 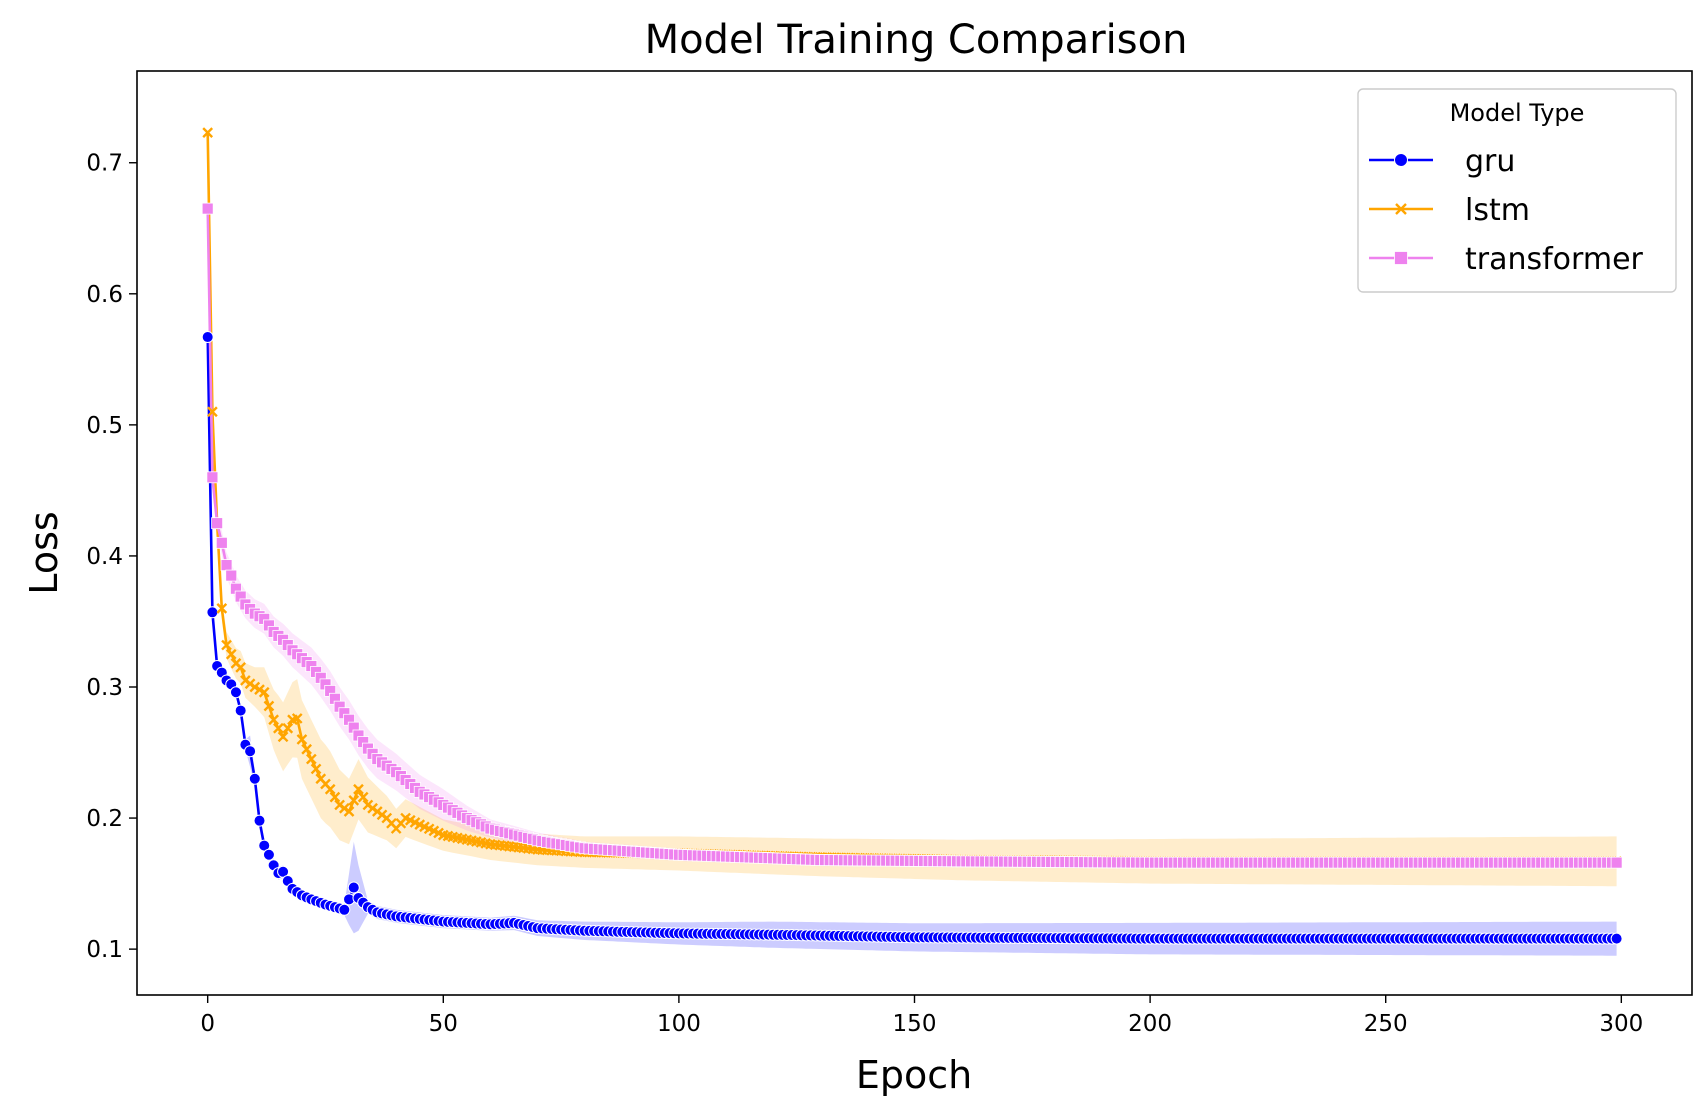 What do you see at coordinates (1517, 113) in the screenshot?
I see `legend-title: Model Type` at bounding box center [1517, 113].